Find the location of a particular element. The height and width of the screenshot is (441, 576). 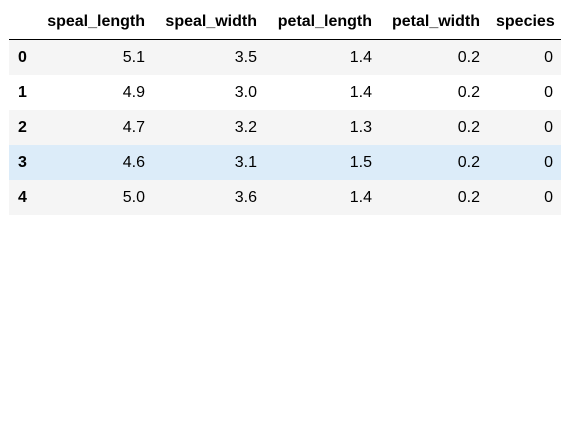

table-cell: 5.0 is located at coordinates (133, 197).